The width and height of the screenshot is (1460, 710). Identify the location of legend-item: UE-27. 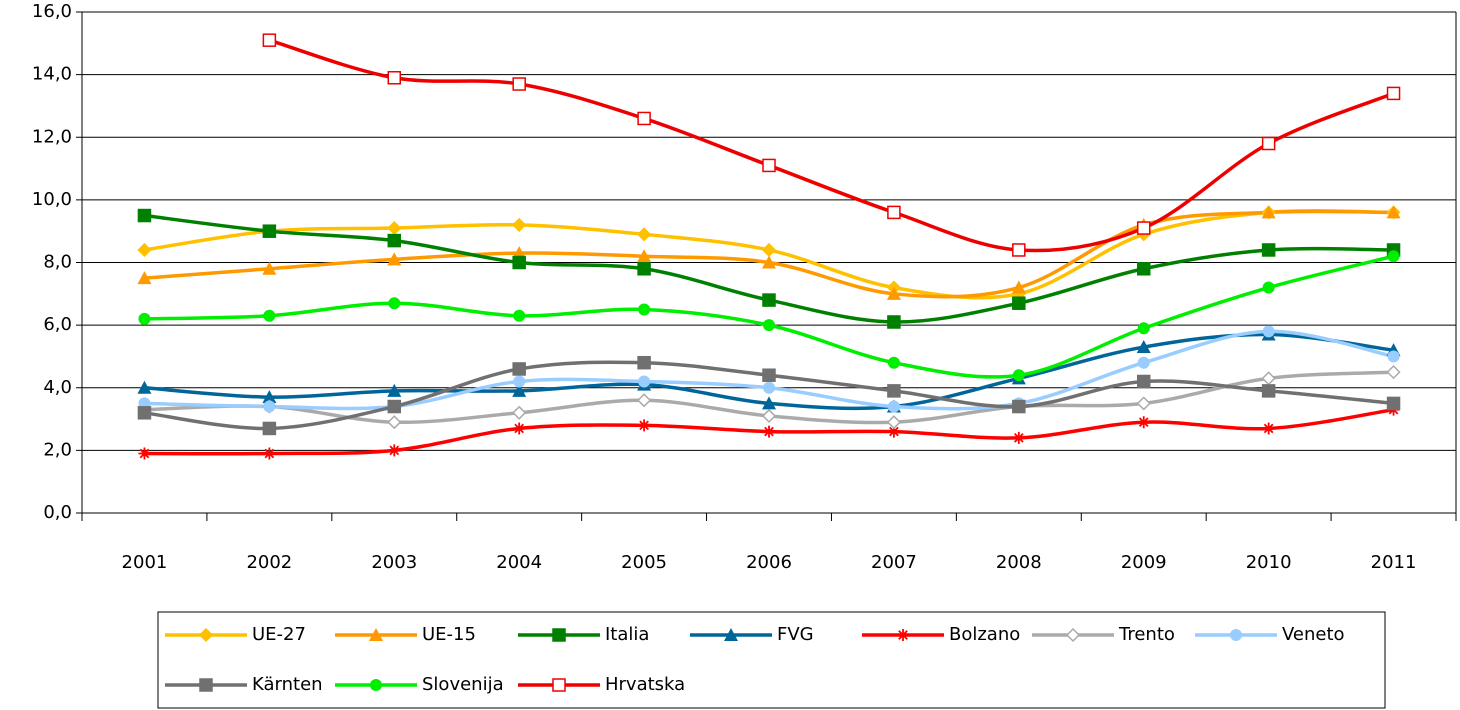
(235, 634).